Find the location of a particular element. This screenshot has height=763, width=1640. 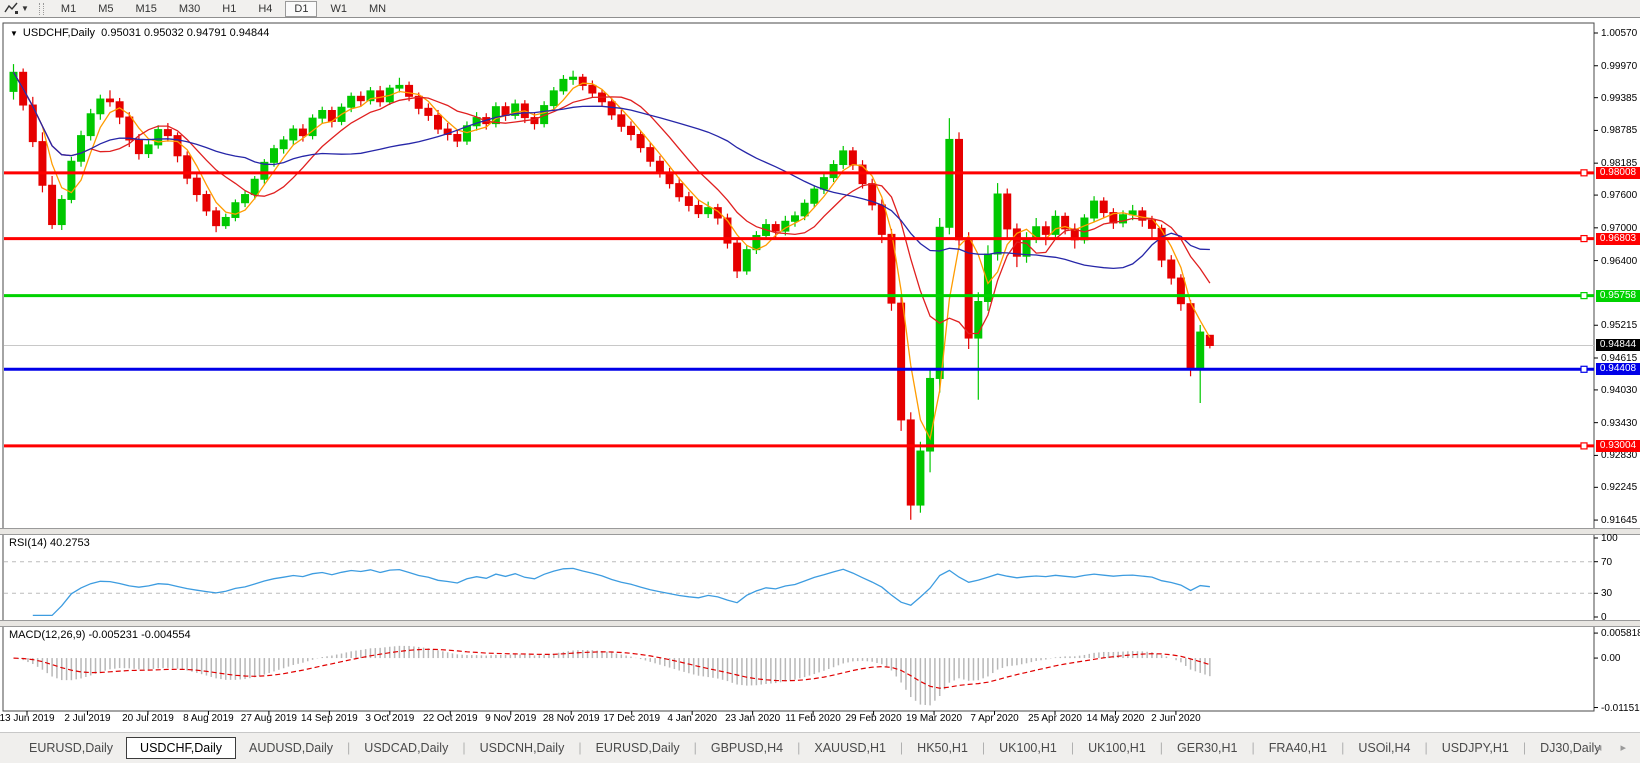

date-axis-label: 14 Sep 2019 is located at coordinates (329, 718).